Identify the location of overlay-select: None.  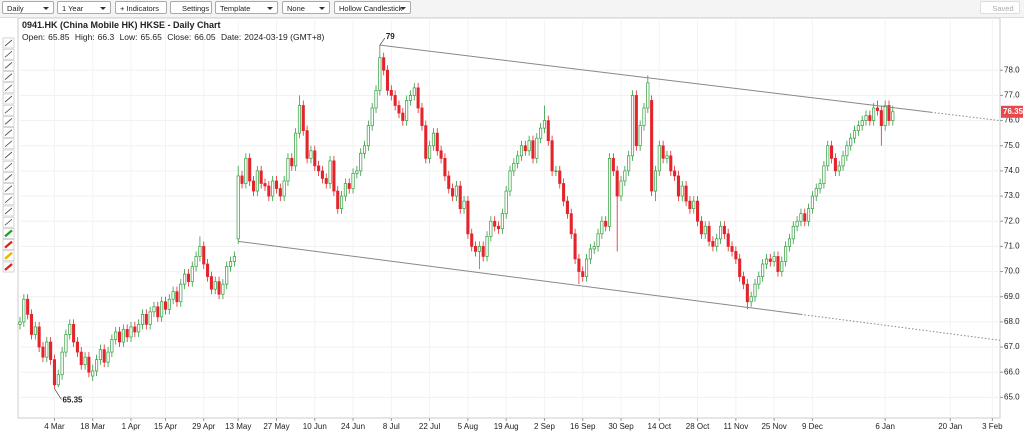
(306, 7).